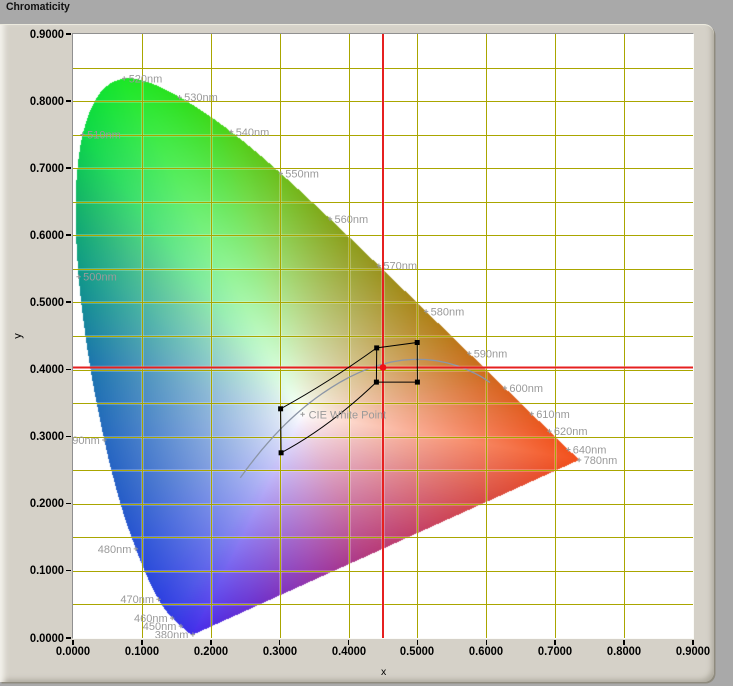  What do you see at coordinates (302, 174) in the screenshot?
I see `svg-text: 550nm` at bounding box center [302, 174].